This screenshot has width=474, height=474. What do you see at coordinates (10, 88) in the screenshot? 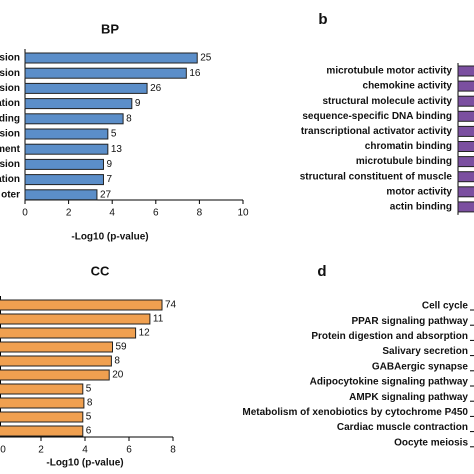
I see `category-label: ession` at bounding box center [10, 88].